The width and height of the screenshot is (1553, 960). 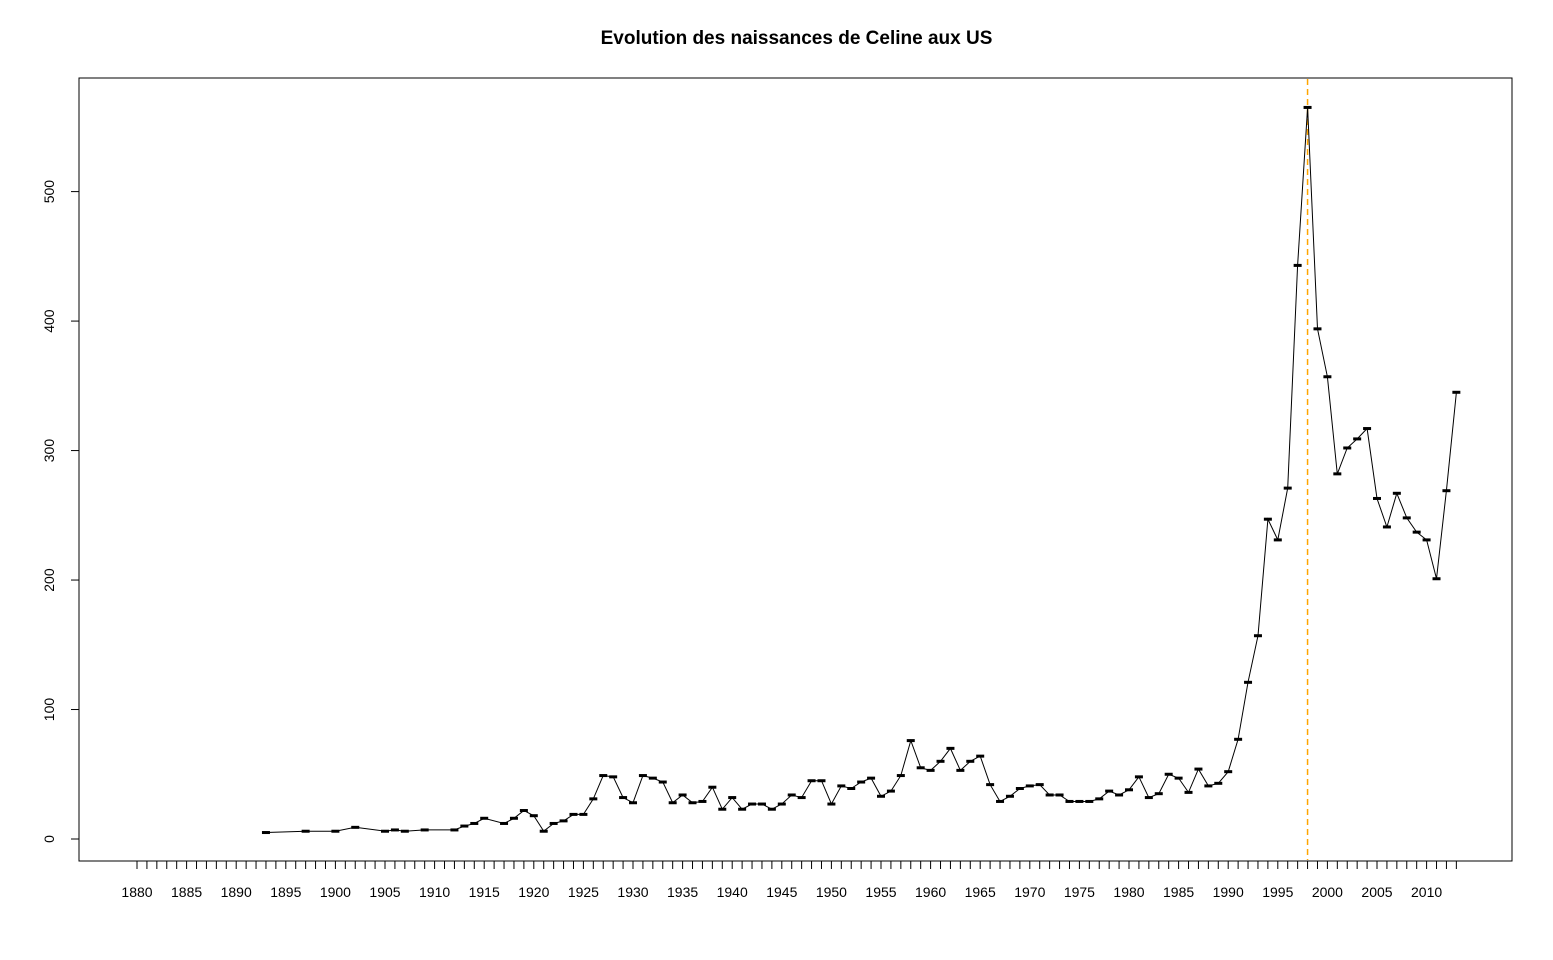 What do you see at coordinates (434, 892) in the screenshot?
I see `x-tick-label: 1910` at bounding box center [434, 892].